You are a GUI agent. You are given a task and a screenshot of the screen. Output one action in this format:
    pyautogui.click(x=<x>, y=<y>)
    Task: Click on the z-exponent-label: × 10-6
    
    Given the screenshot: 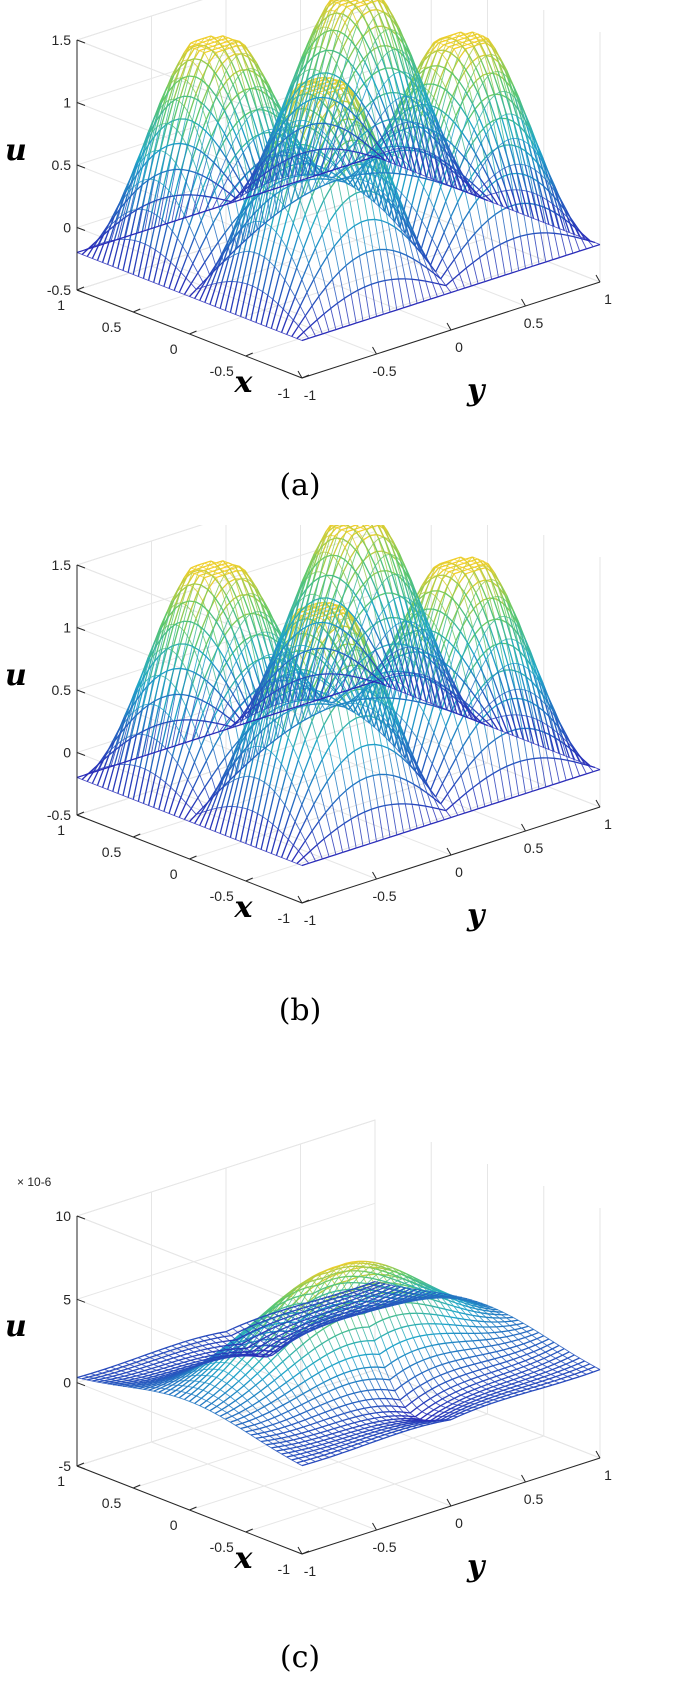 What is the action you would take?
    pyautogui.click(x=34, y=1182)
    